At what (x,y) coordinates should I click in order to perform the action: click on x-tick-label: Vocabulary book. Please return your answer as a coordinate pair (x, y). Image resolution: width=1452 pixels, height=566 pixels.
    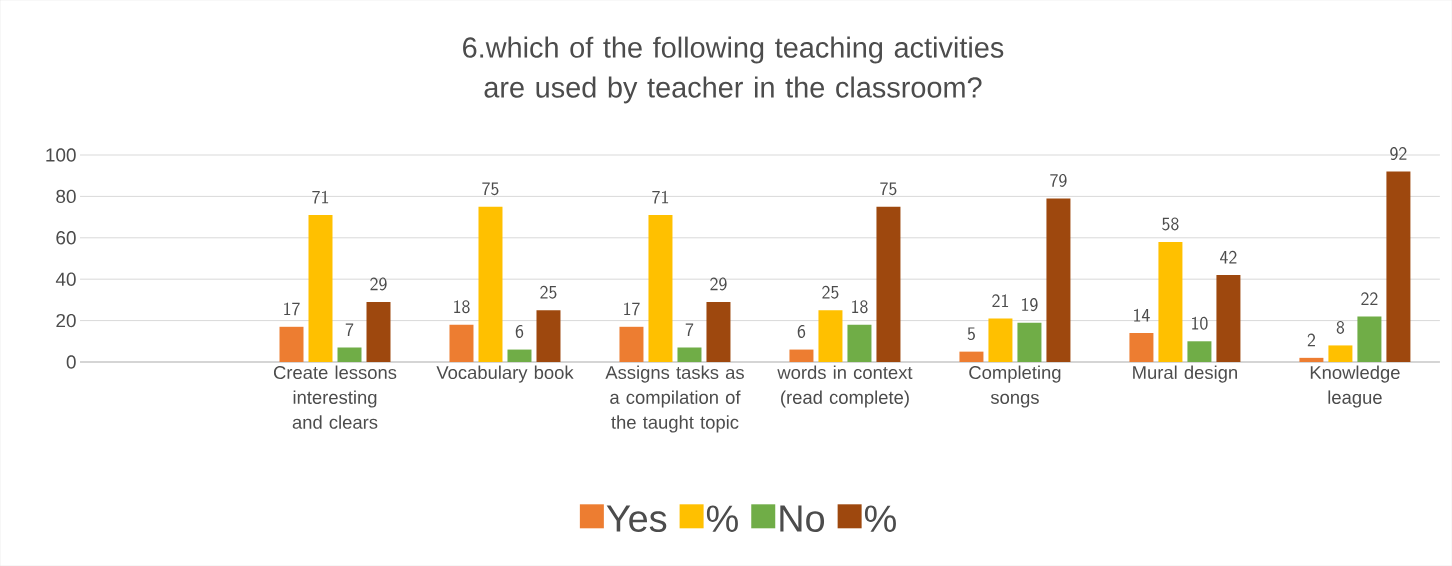
    Looking at the image, I should click on (505, 374).